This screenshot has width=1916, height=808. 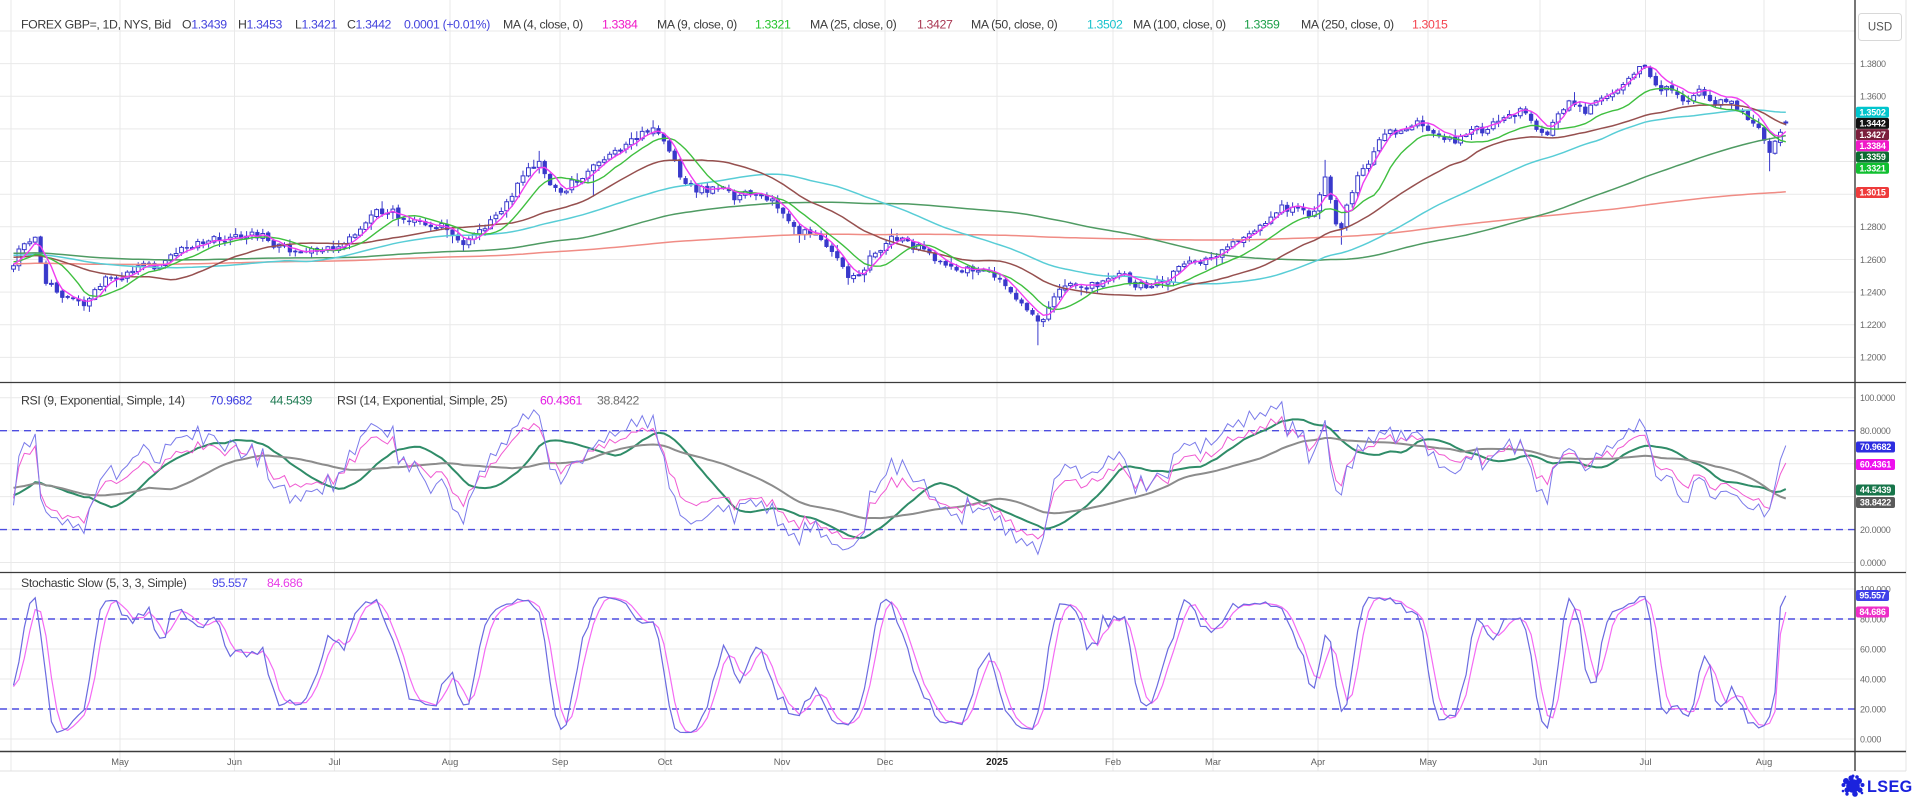 I want to click on svg-text: 80.000, so click(x=1873, y=619).